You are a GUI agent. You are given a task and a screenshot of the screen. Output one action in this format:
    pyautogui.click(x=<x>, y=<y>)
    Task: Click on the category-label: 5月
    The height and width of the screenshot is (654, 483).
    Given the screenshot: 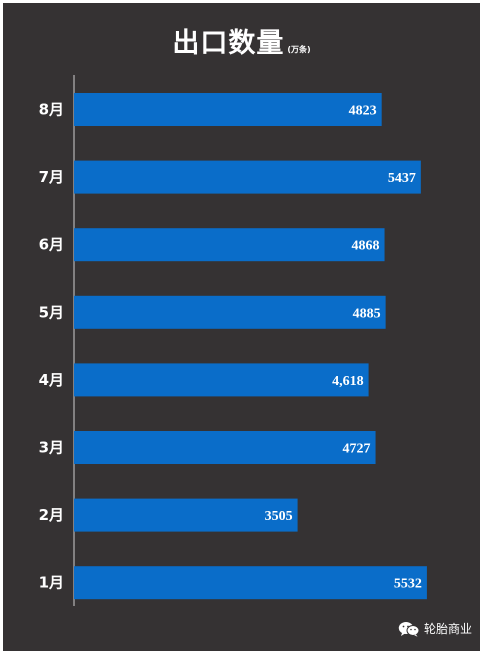 What is the action you would take?
    pyautogui.click(x=51, y=312)
    